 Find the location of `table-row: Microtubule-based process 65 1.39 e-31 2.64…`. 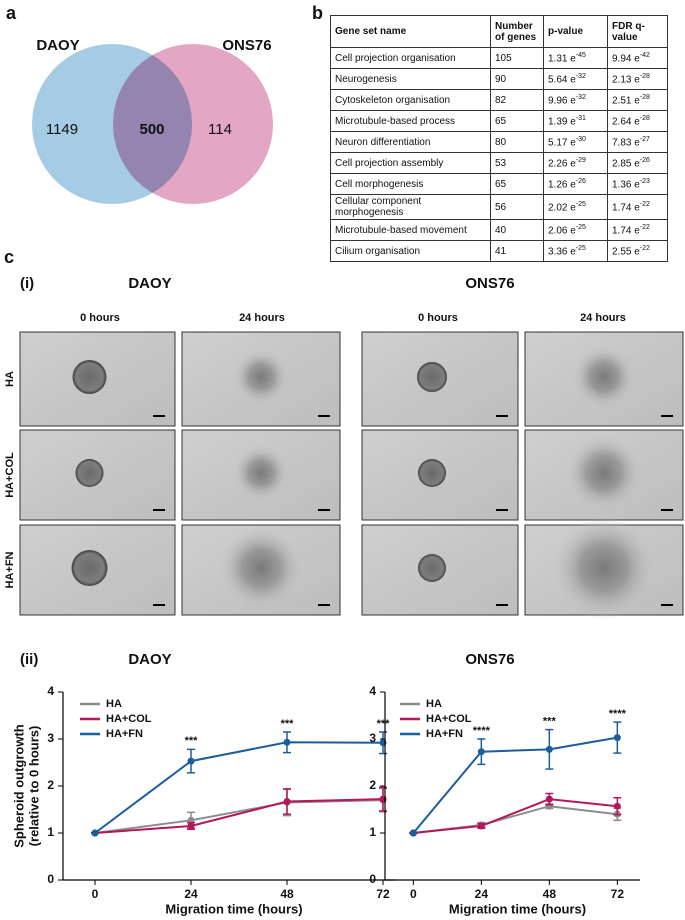

table-row: Microtubule-based process 65 1.39 e-31 2.64… is located at coordinates (499, 121).